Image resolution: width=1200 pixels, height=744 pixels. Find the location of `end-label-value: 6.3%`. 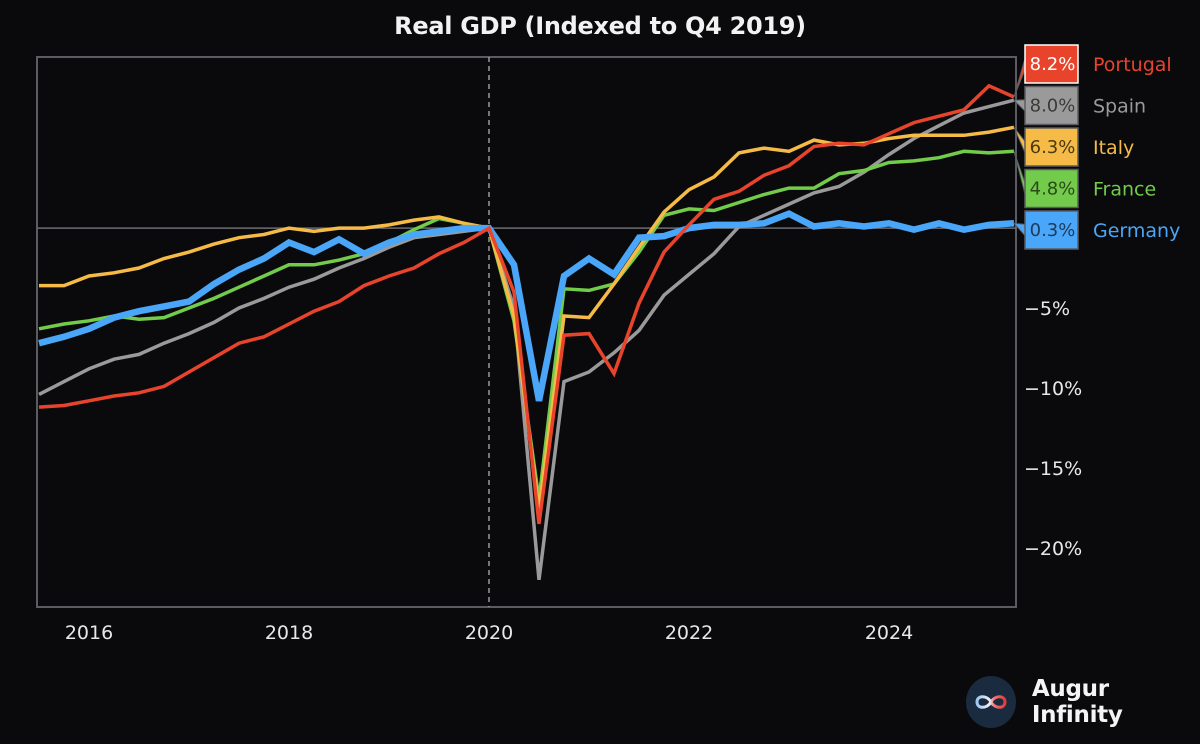

end-label-value: 6.3% is located at coordinates (1053, 147).